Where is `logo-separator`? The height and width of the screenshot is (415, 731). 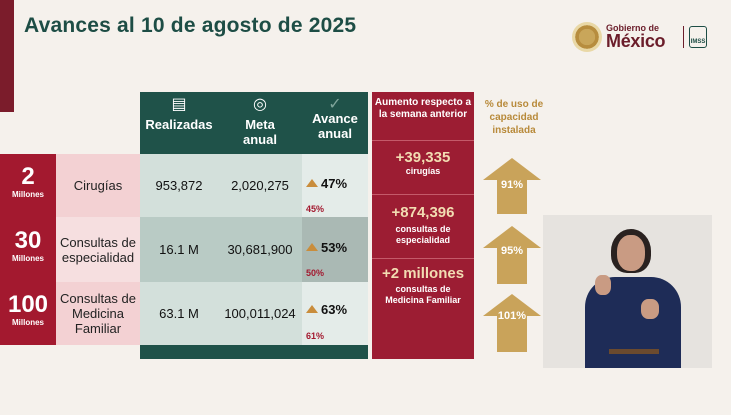
logo-separator is located at coordinates (683, 37).